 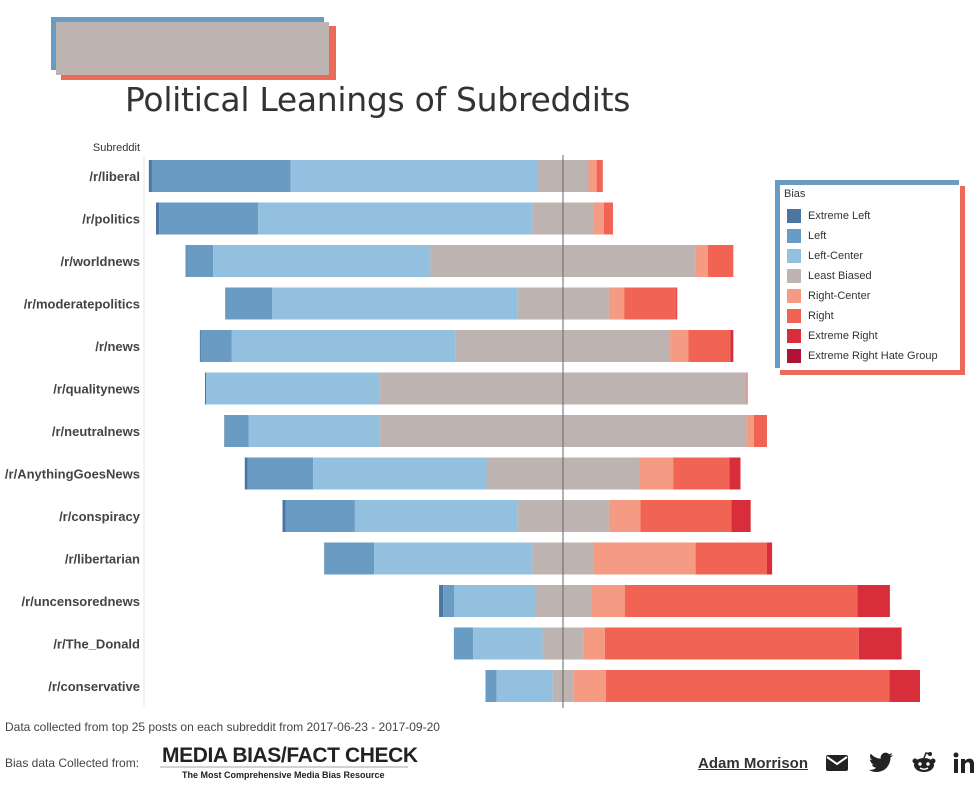 What do you see at coordinates (753, 763) in the screenshot?
I see `author-link: Adam Morrison` at bounding box center [753, 763].